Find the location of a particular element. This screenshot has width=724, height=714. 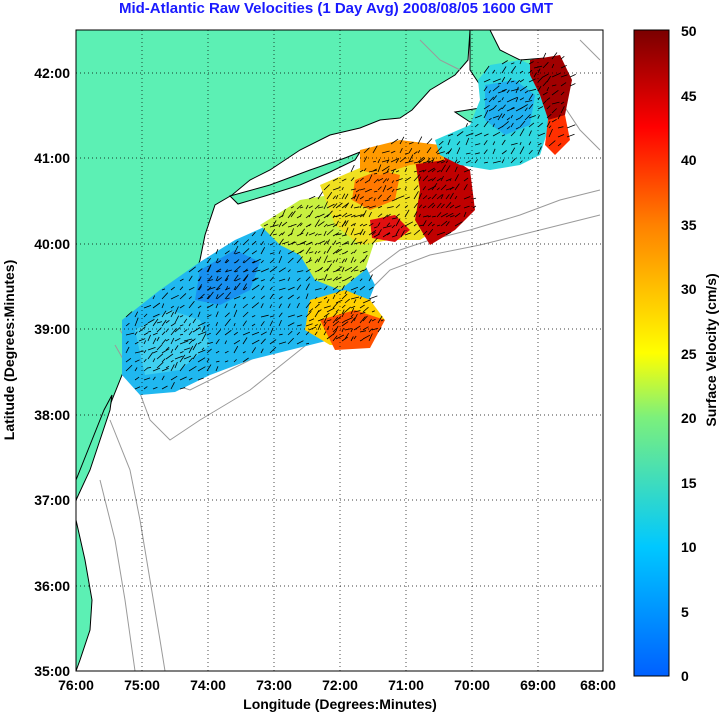

colorbar-tick-label: 0 is located at coordinates (685, 676).